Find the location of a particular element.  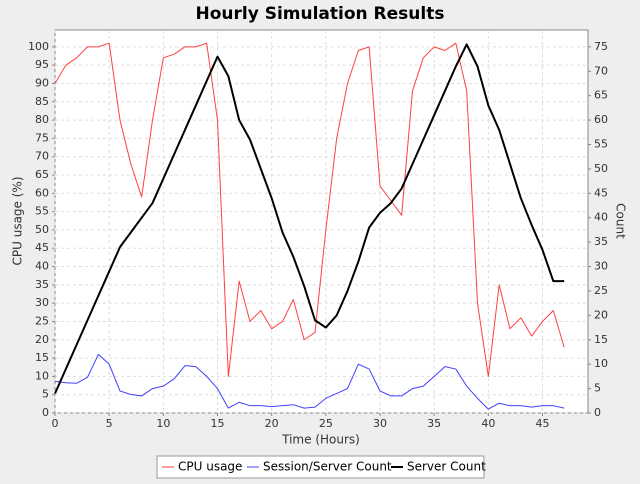

x-tick-label: 10 is located at coordinates (163, 423).